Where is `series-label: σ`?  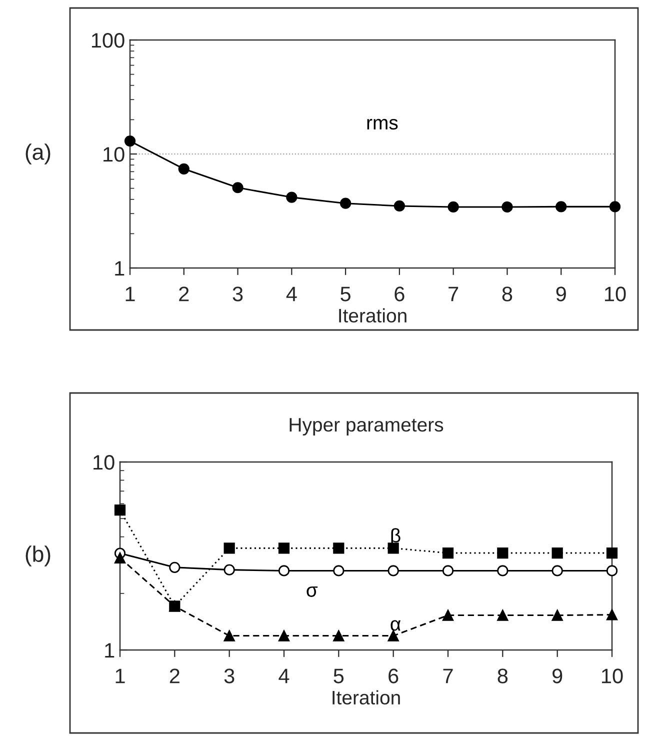 series-label: σ is located at coordinates (312, 591).